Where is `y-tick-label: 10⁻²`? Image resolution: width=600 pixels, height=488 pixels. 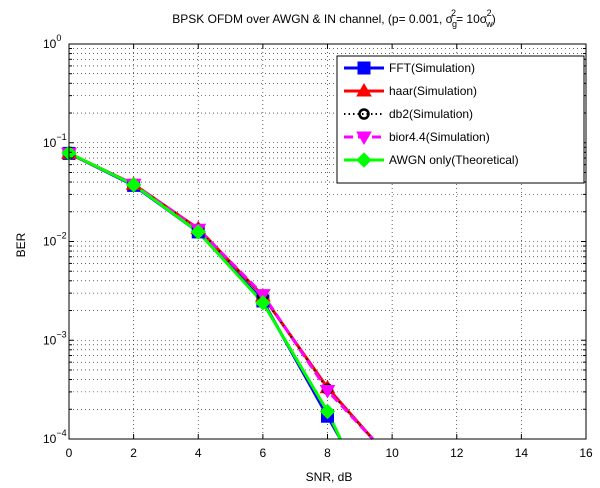 y-tick-label: 10⁻² is located at coordinates (55, 240).